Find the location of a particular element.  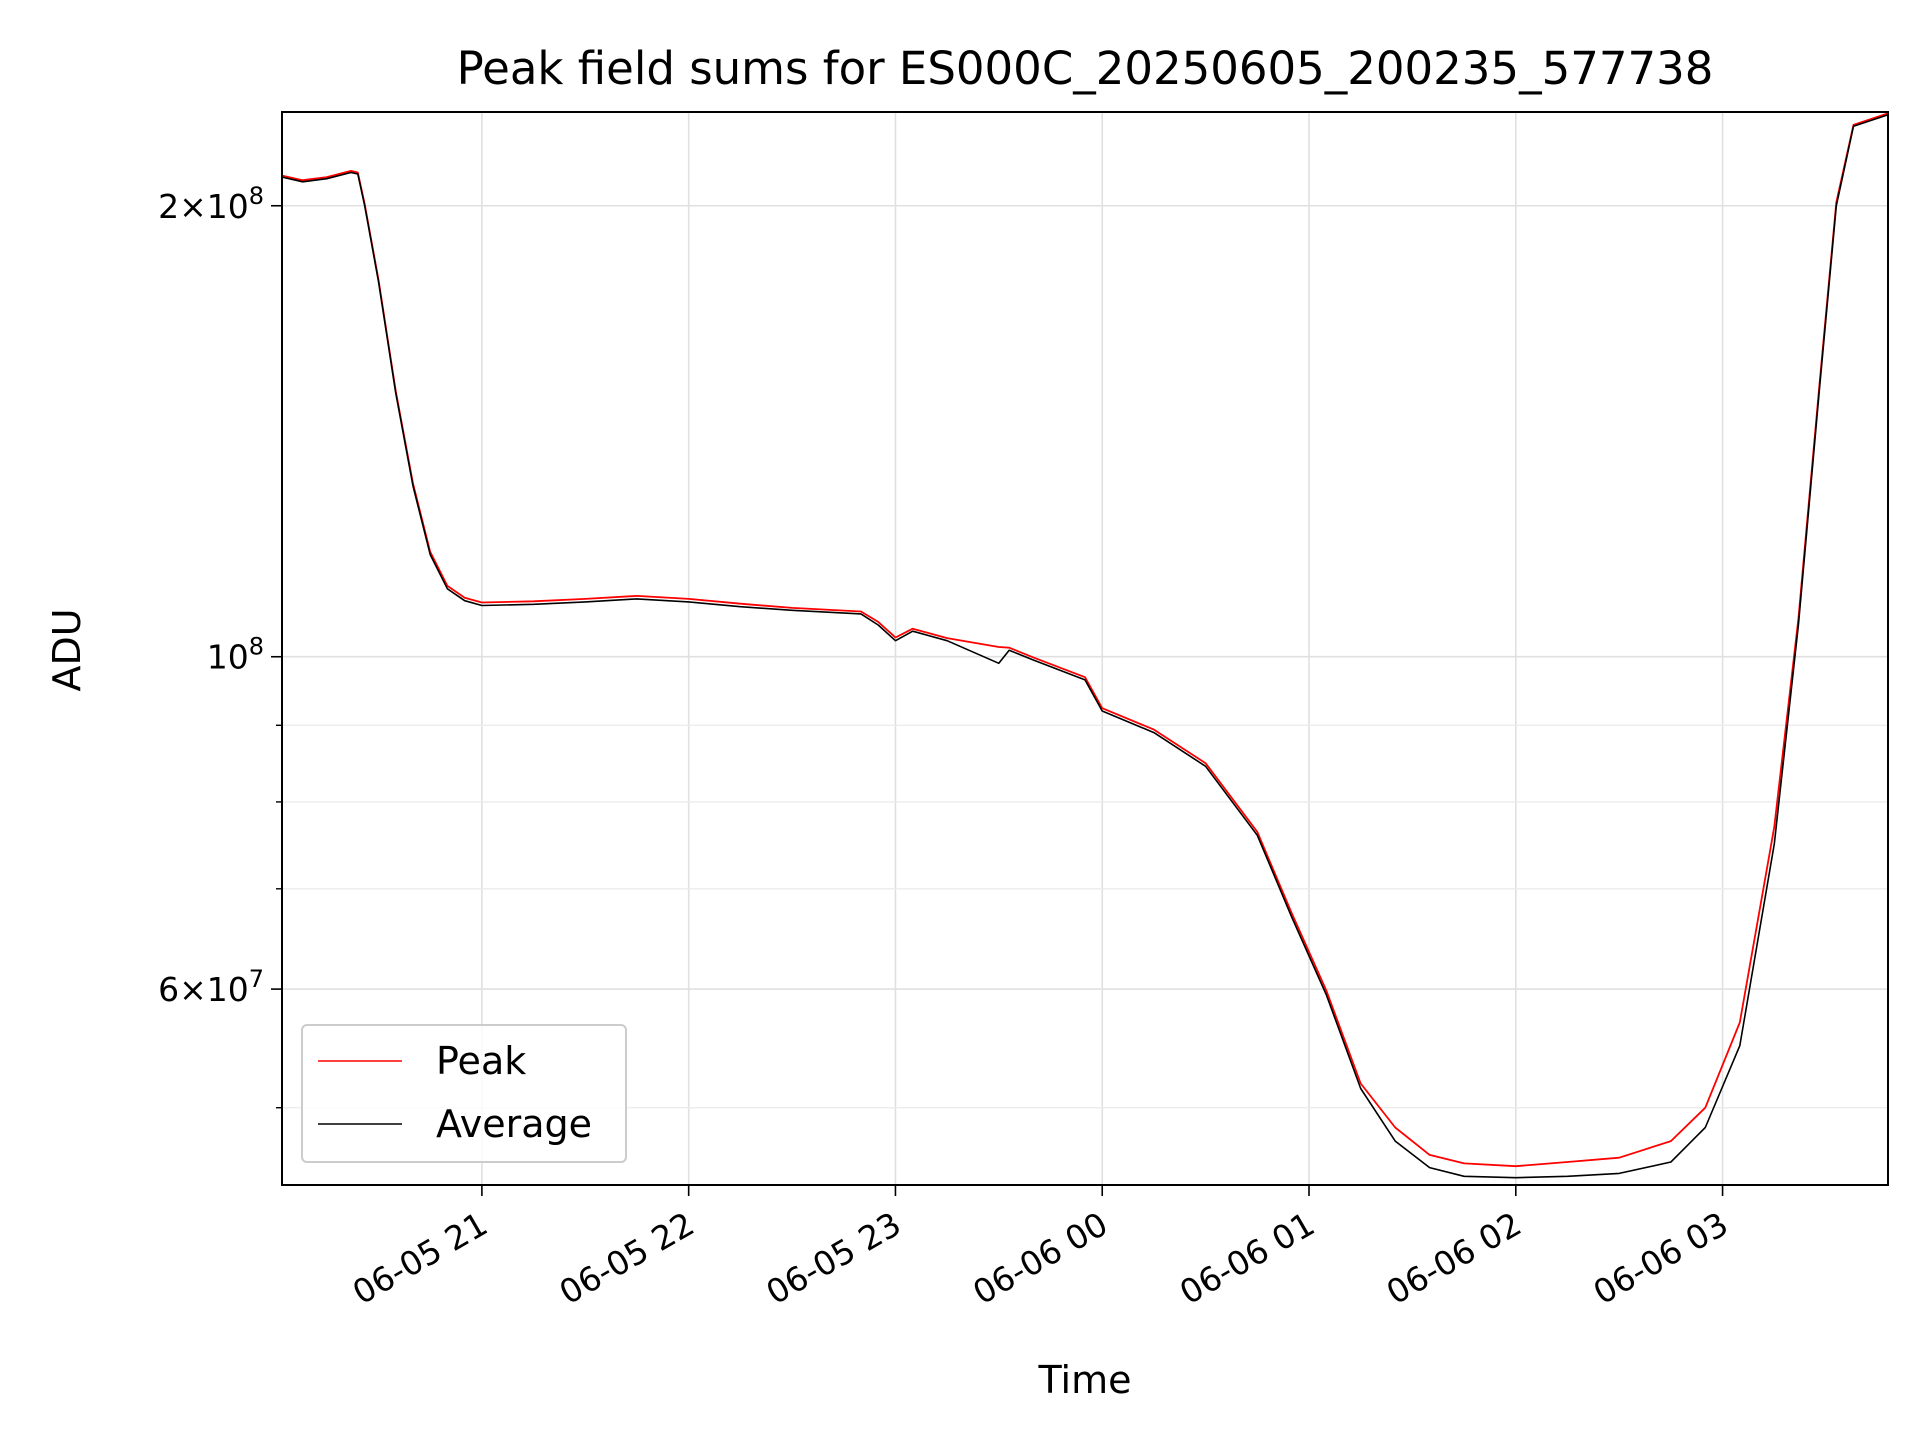

y-axis-label: ADU is located at coordinates (67, 649).